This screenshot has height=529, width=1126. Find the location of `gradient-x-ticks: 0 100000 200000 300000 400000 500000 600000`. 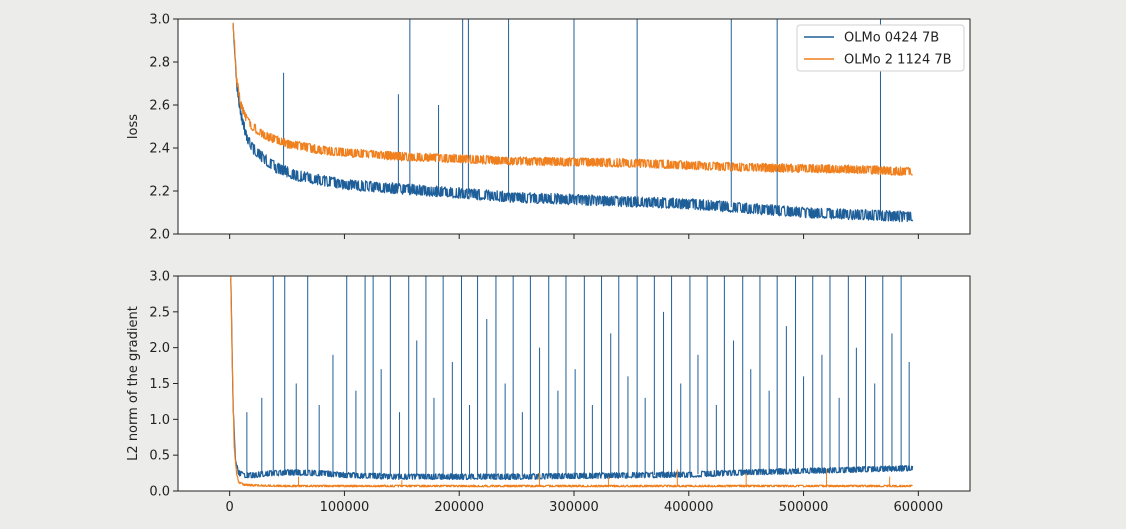

gradient-x-ticks: 0 100000 200000 300000 400000 500000 600000 is located at coordinates (585, 503).